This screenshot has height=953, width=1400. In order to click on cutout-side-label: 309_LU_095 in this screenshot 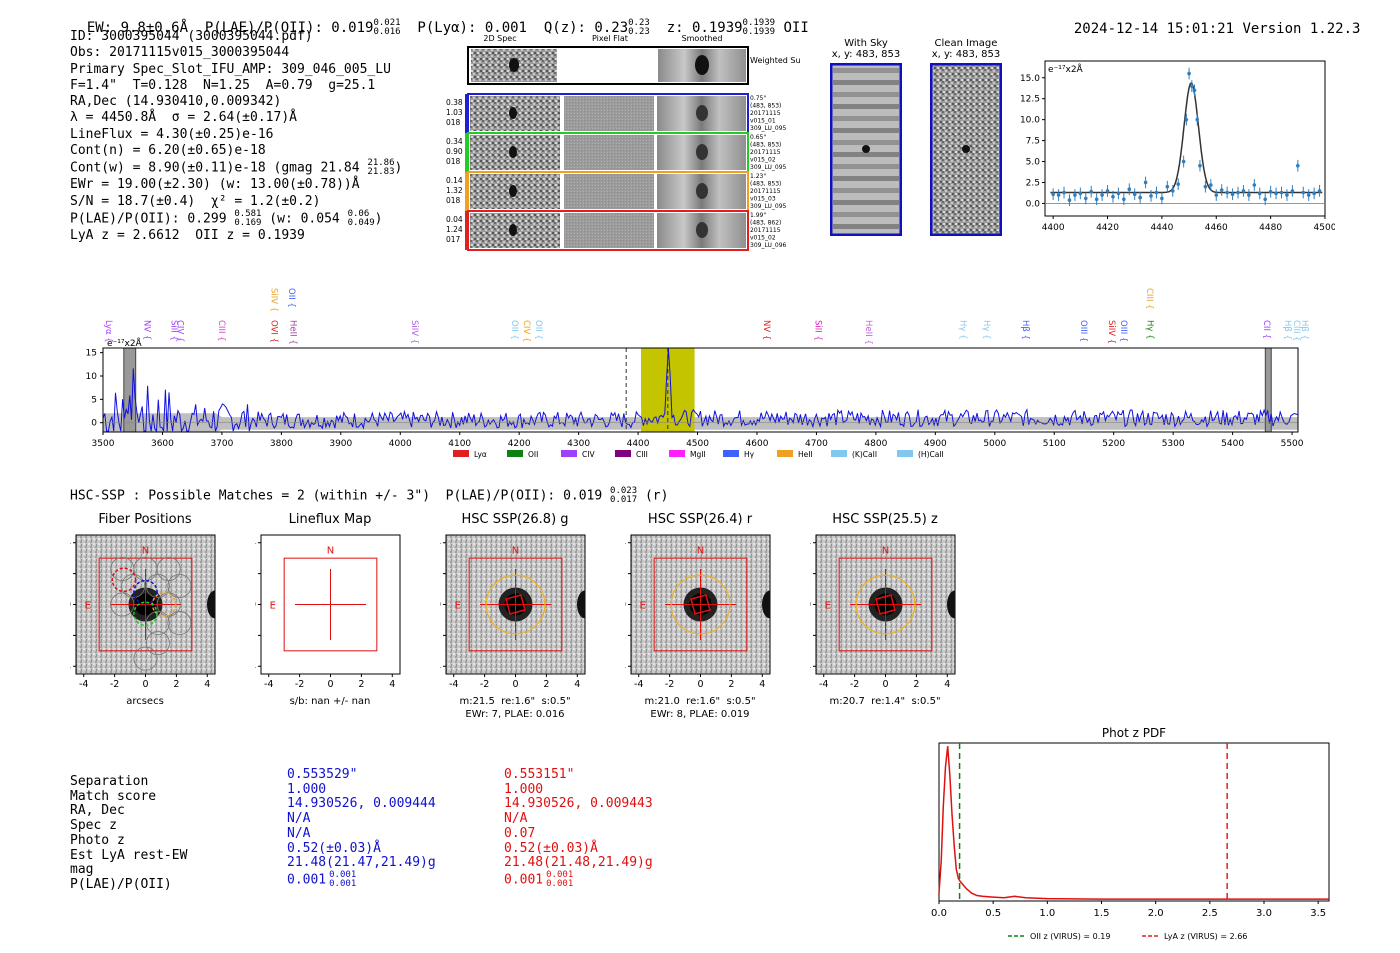, I will do `click(768, 167)`.